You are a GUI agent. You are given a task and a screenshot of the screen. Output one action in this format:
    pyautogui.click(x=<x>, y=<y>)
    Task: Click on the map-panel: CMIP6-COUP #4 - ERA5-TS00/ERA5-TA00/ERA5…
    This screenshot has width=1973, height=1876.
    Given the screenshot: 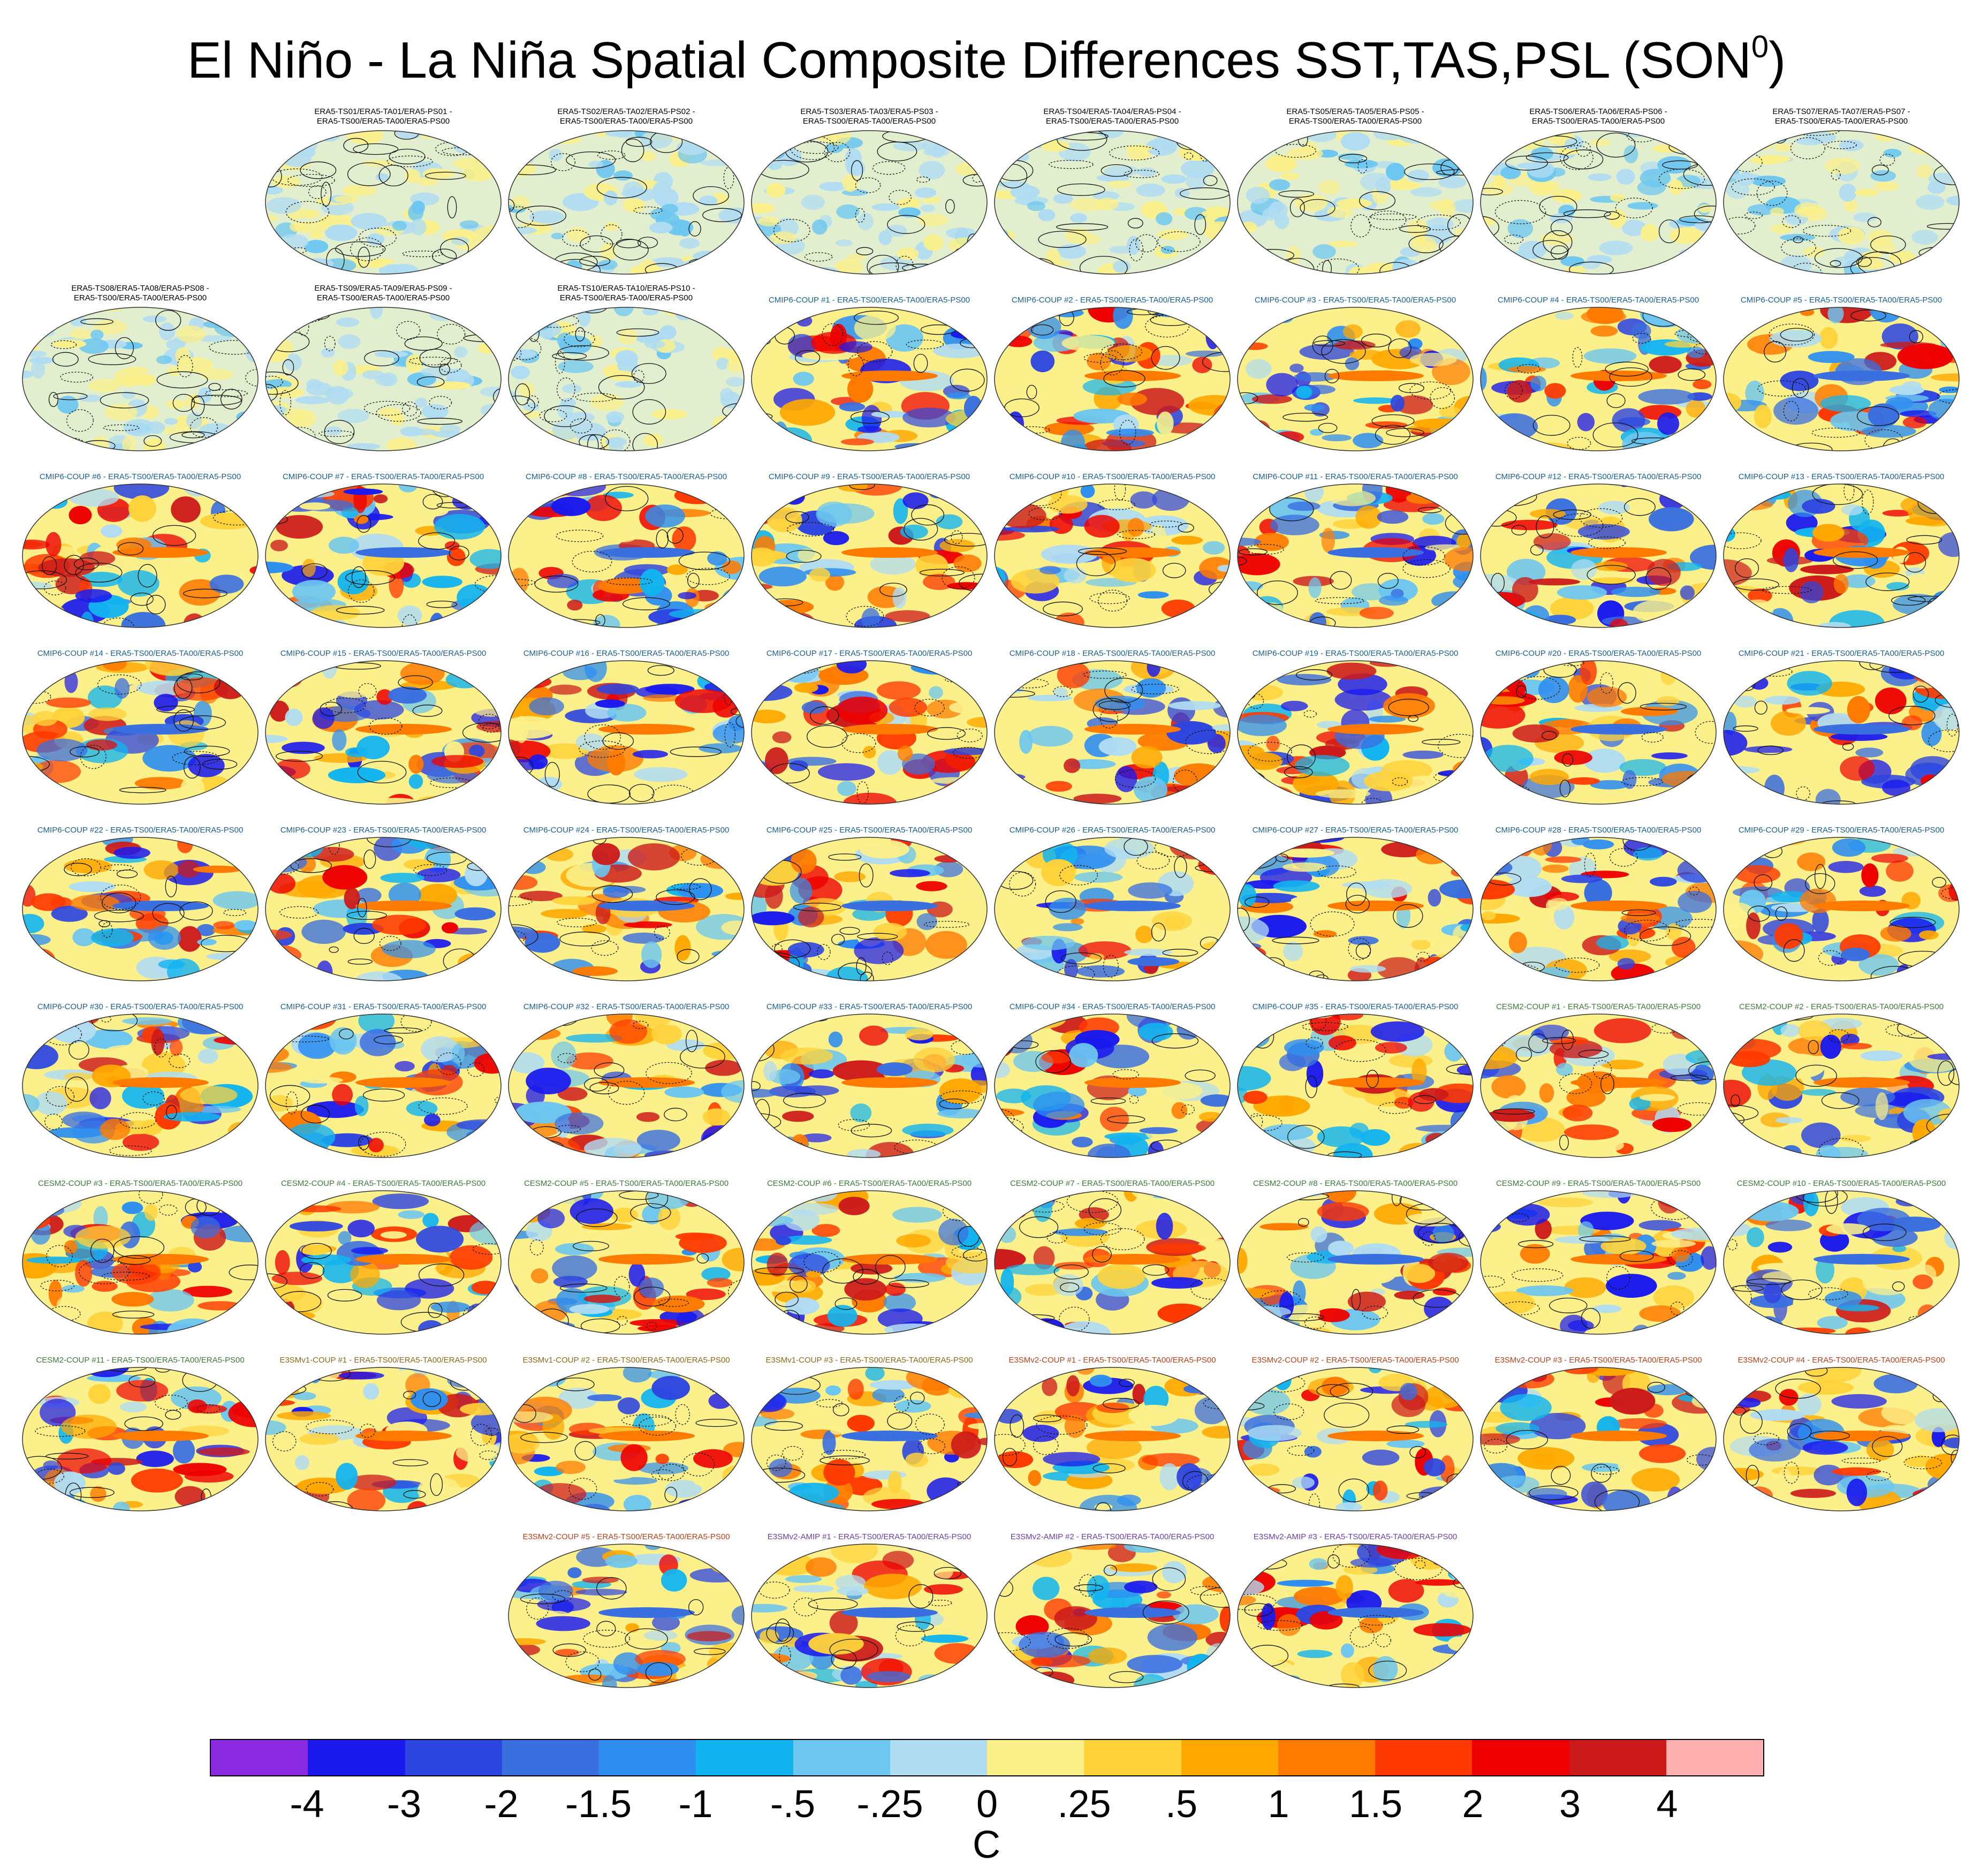 What is the action you would take?
    pyautogui.click(x=1598, y=369)
    